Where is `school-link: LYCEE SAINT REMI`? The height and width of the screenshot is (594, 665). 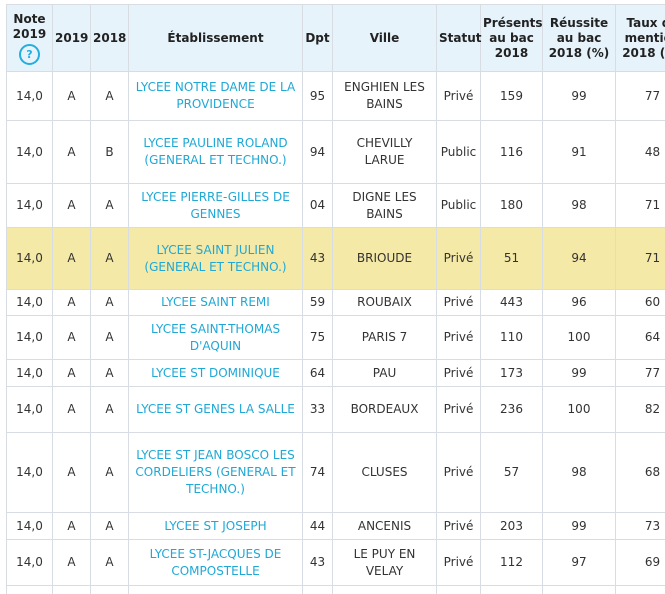 school-link: LYCEE SAINT REMI is located at coordinates (215, 302).